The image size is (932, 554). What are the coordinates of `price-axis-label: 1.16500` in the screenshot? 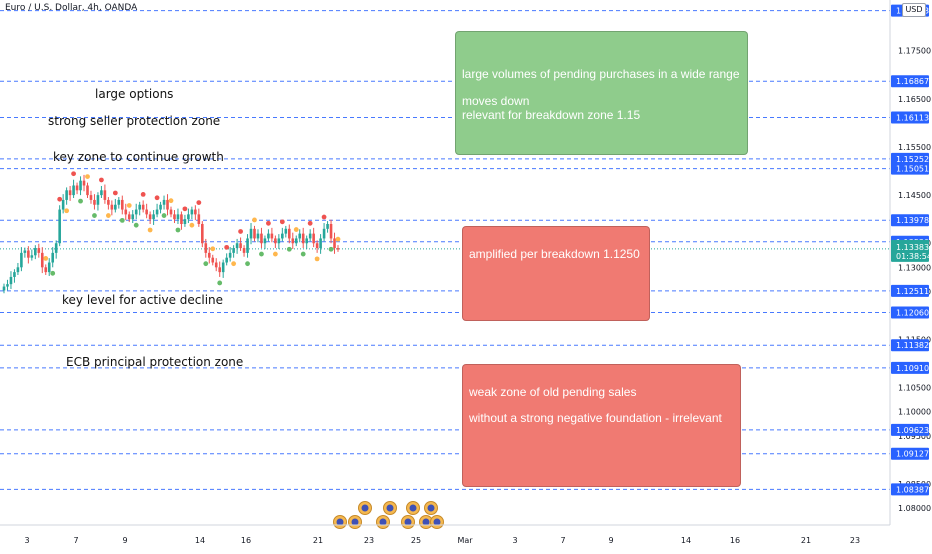 It's located at (914, 99).